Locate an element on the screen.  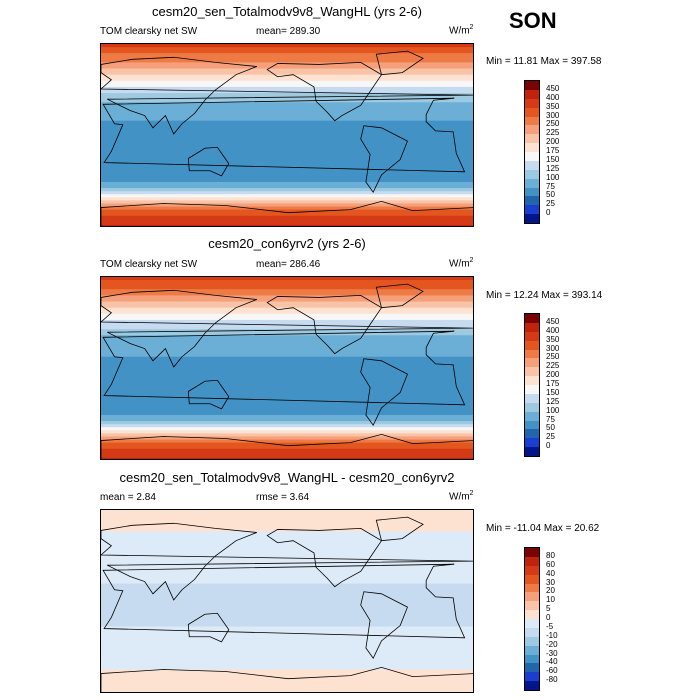
colorbar-tick-label: -20 is located at coordinates (552, 644).